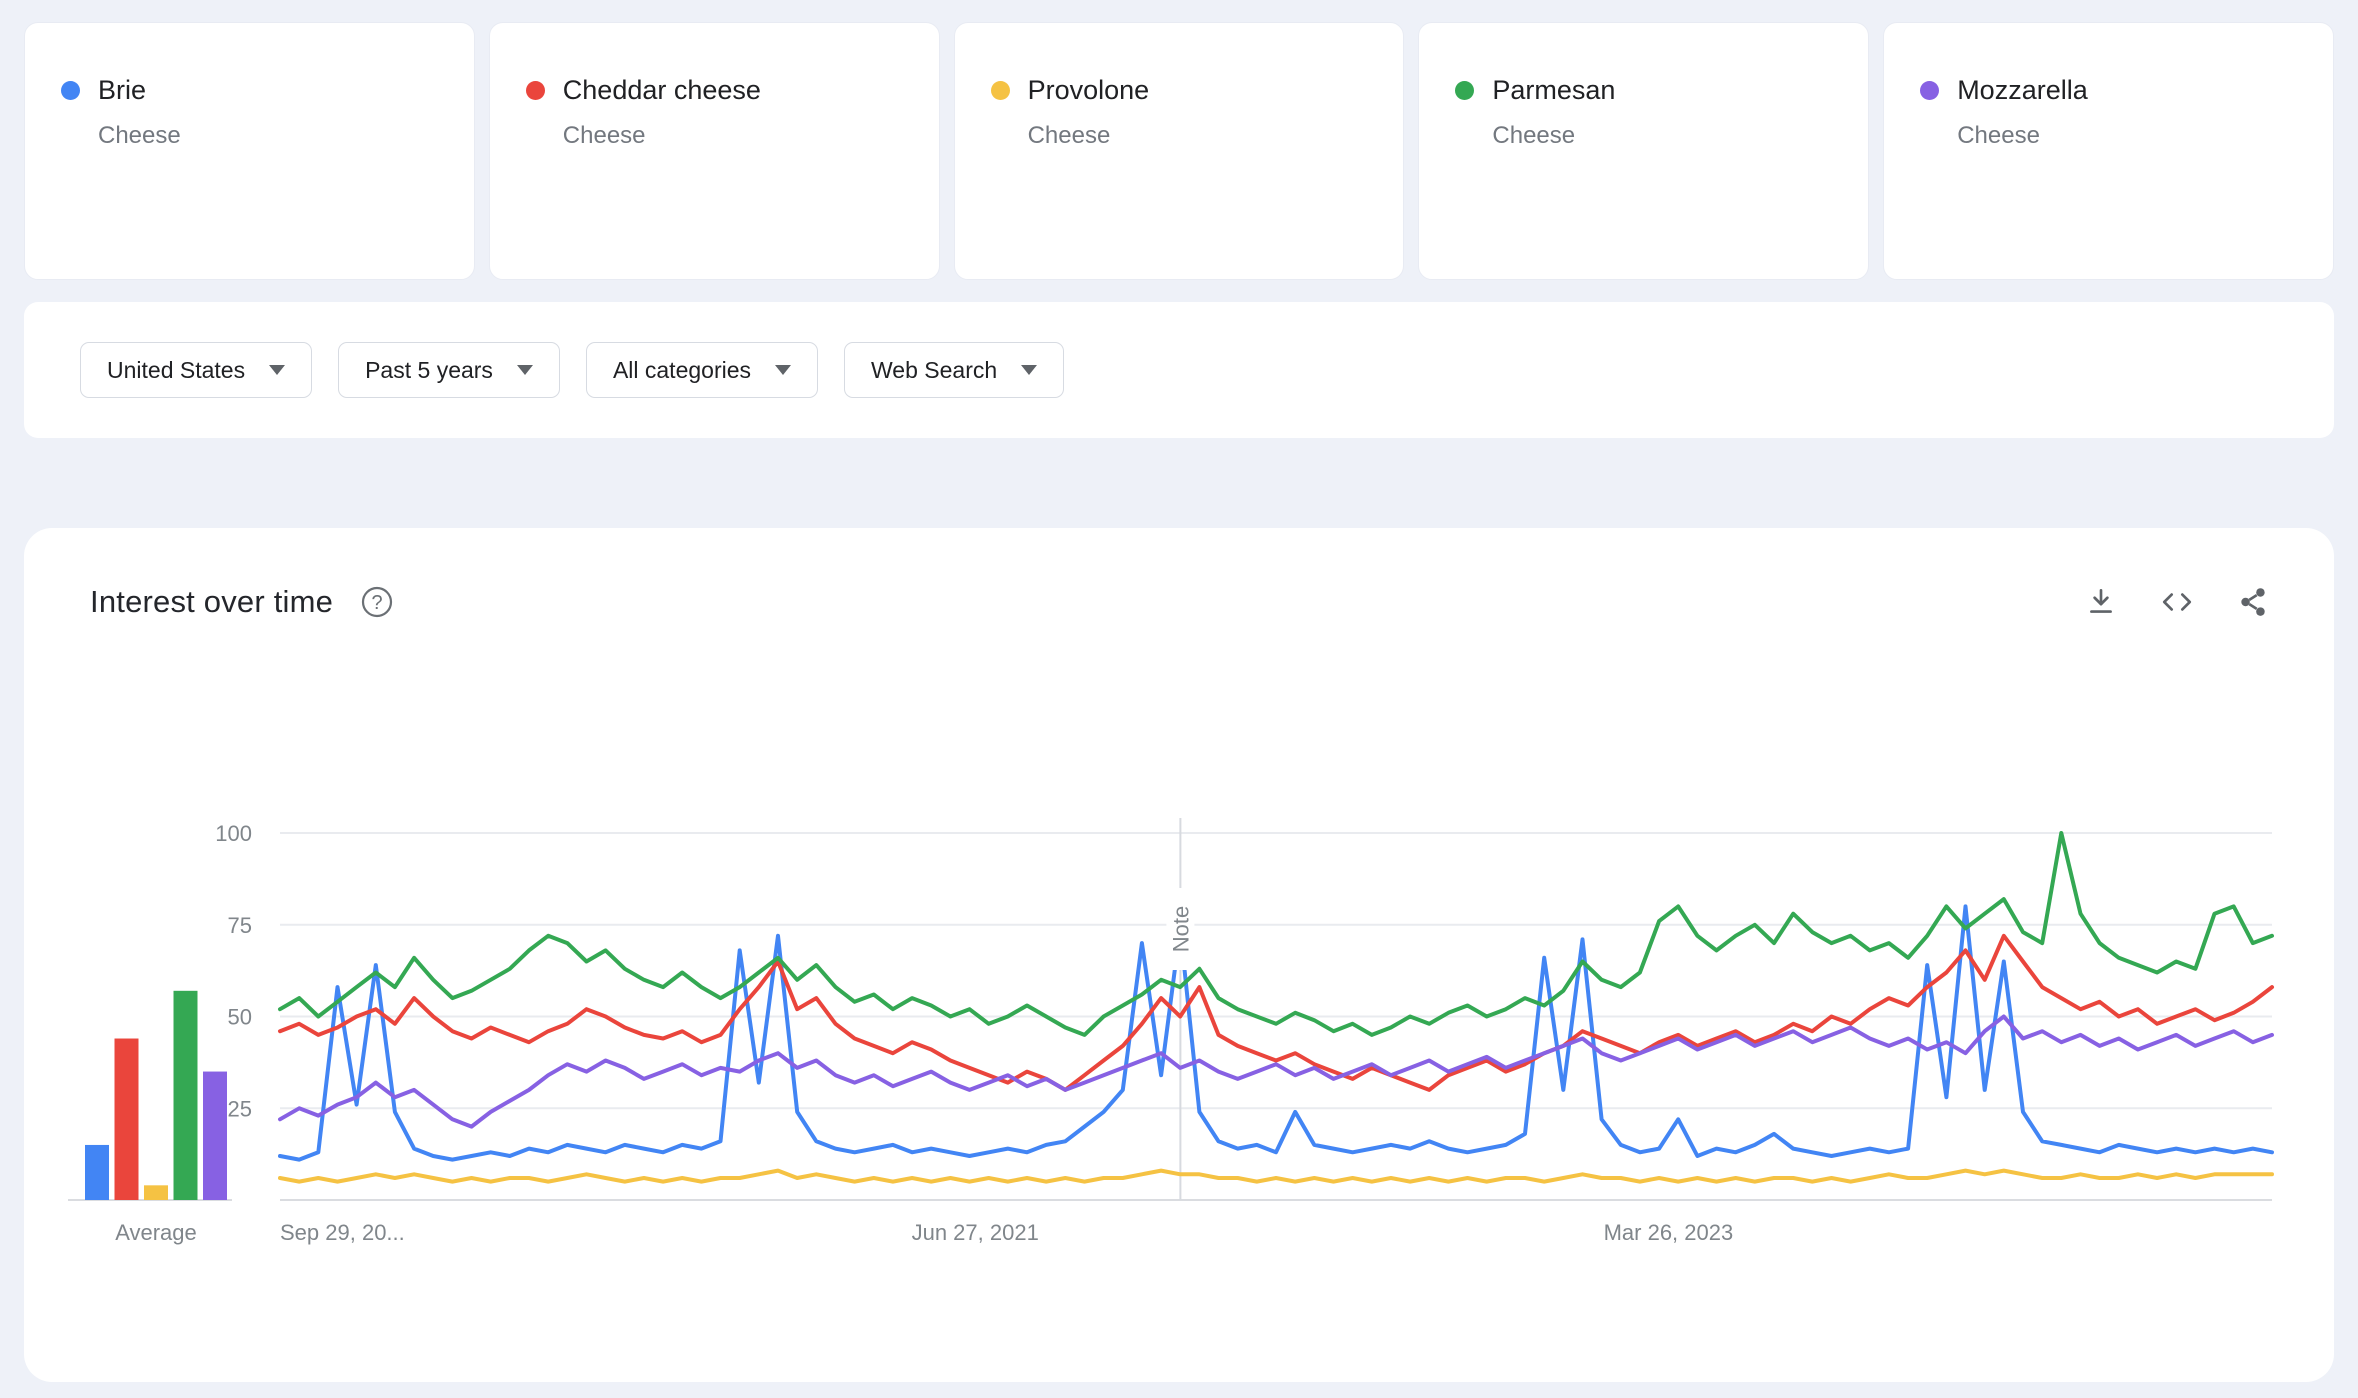 Image resolution: width=2358 pixels, height=1398 pixels. What do you see at coordinates (2022, 90) in the screenshot?
I see `term-name: Mozzarella` at bounding box center [2022, 90].